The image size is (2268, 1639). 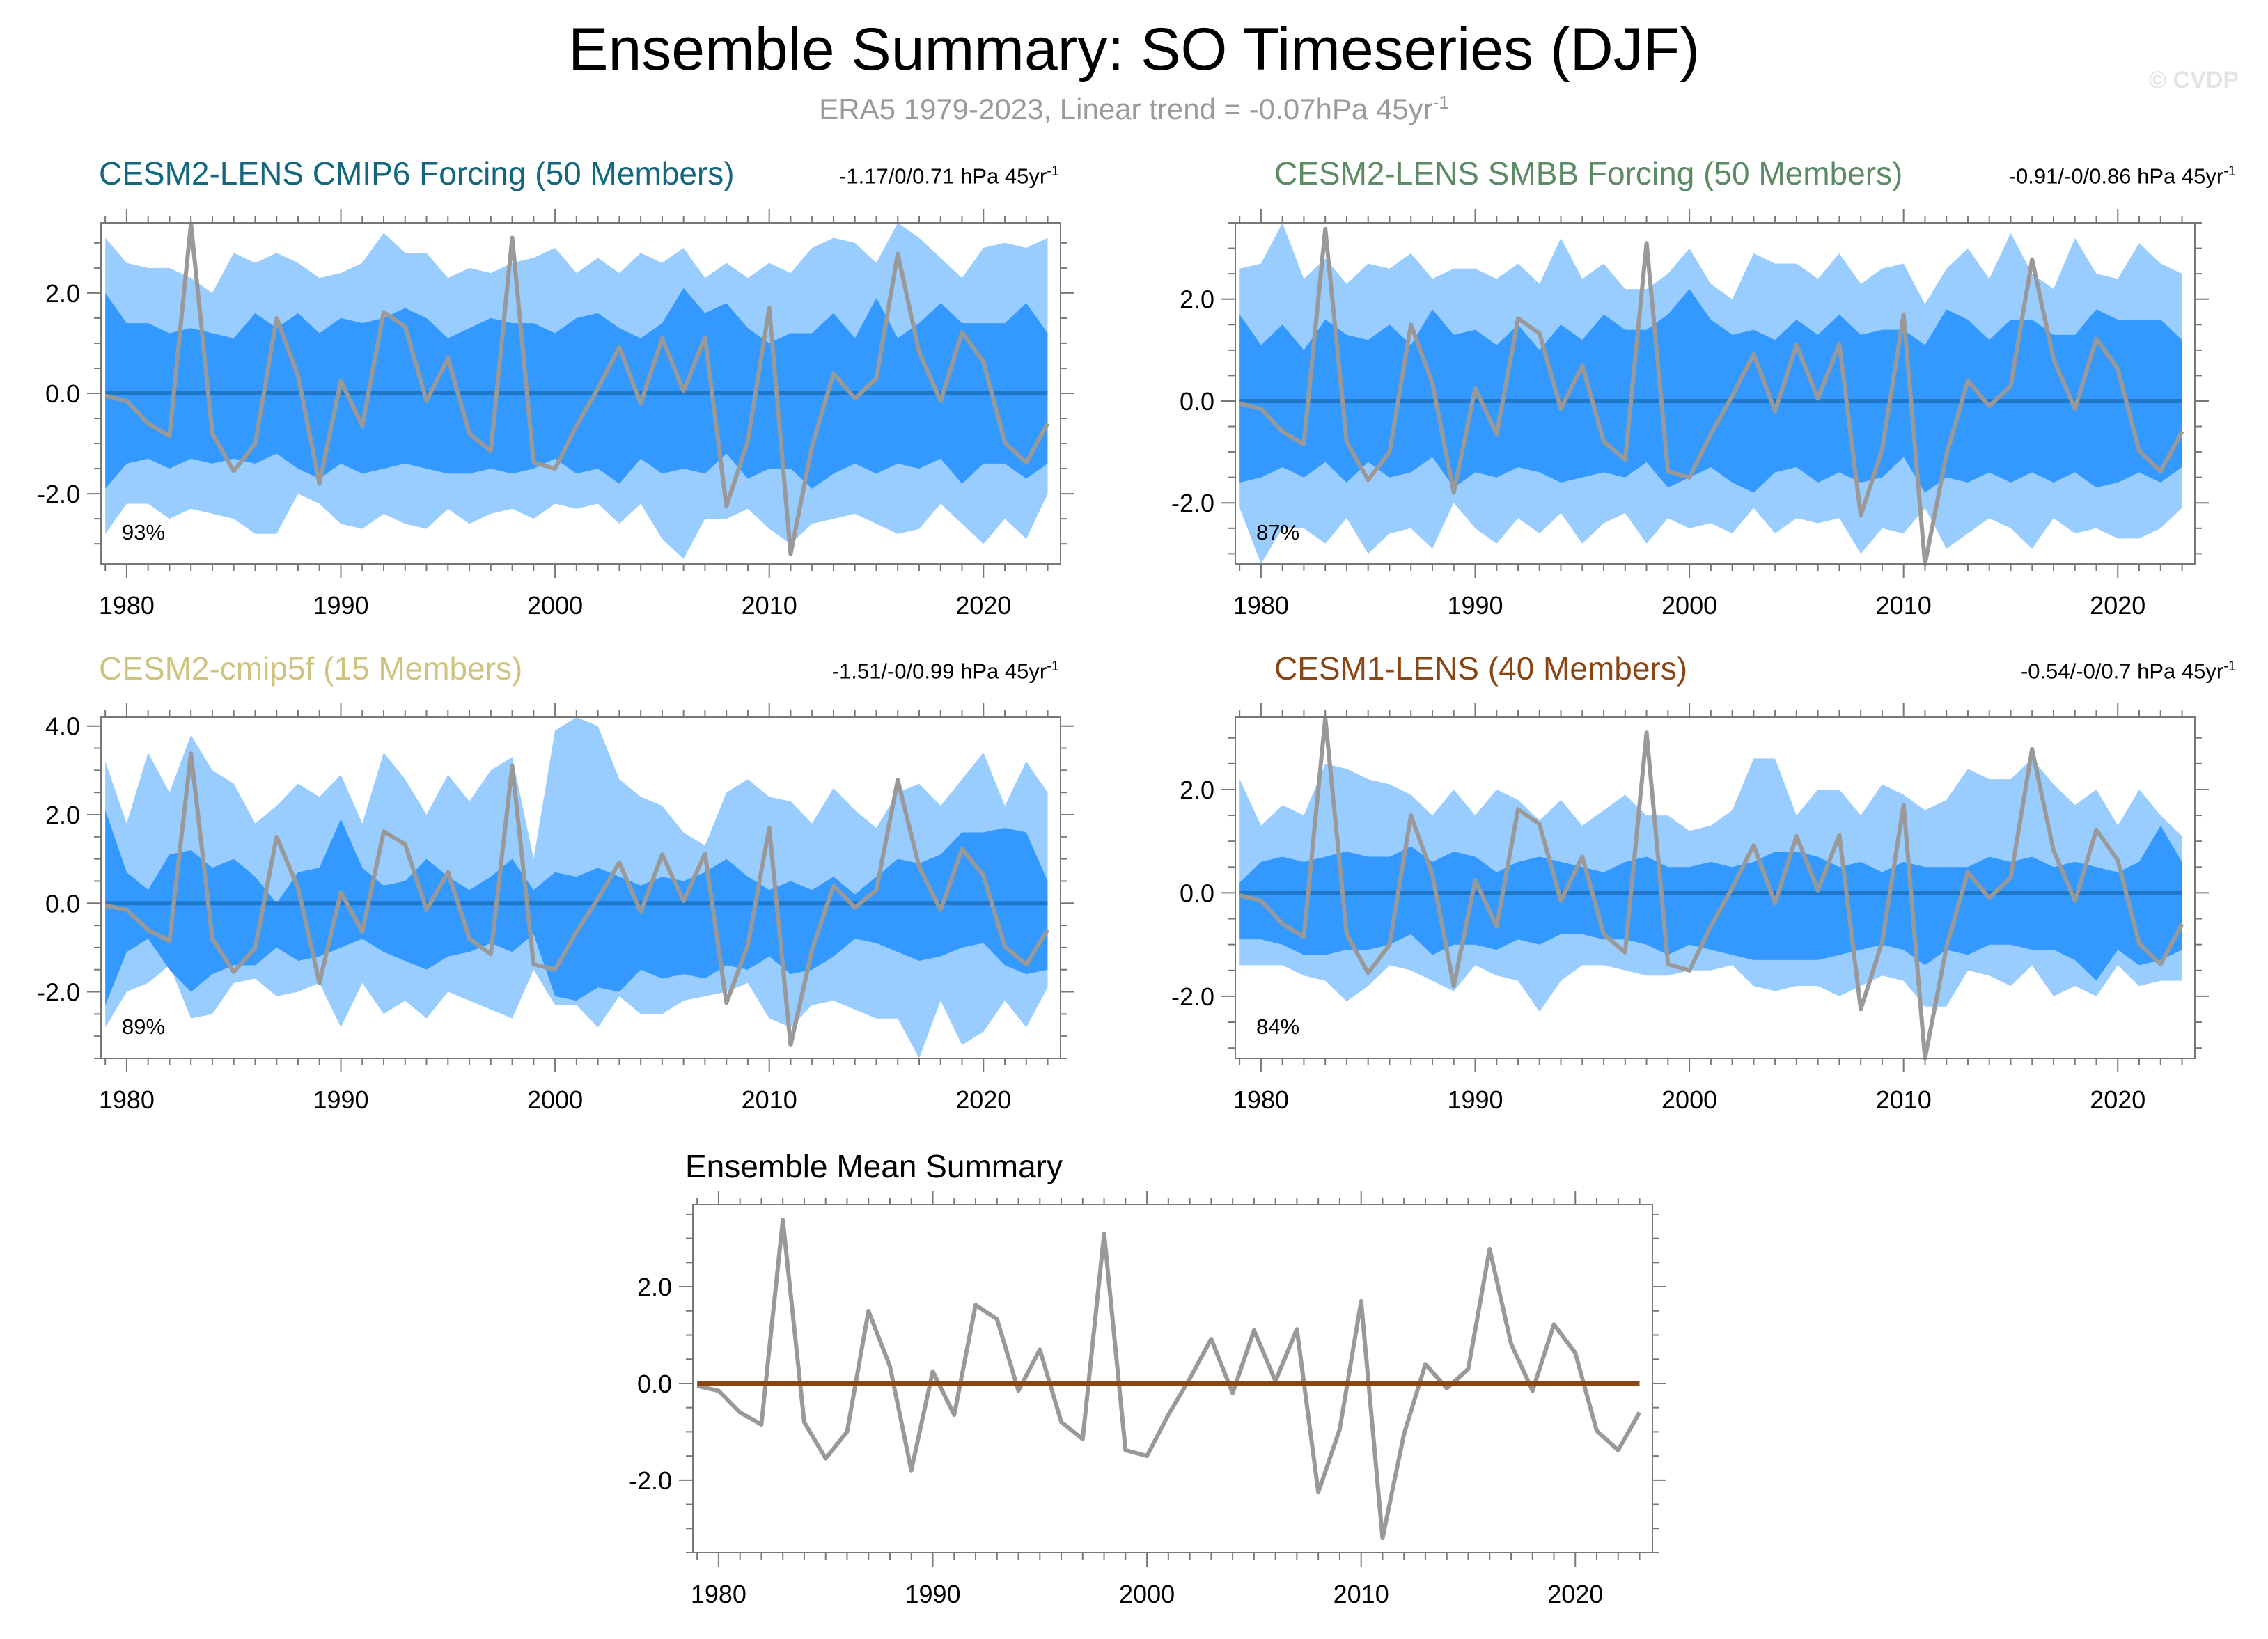 I want to click on panel-1-chart: 1980 1990 2000 2010 2020 -2.0 0.0 2.0 93%, so click(x=555, y=414).